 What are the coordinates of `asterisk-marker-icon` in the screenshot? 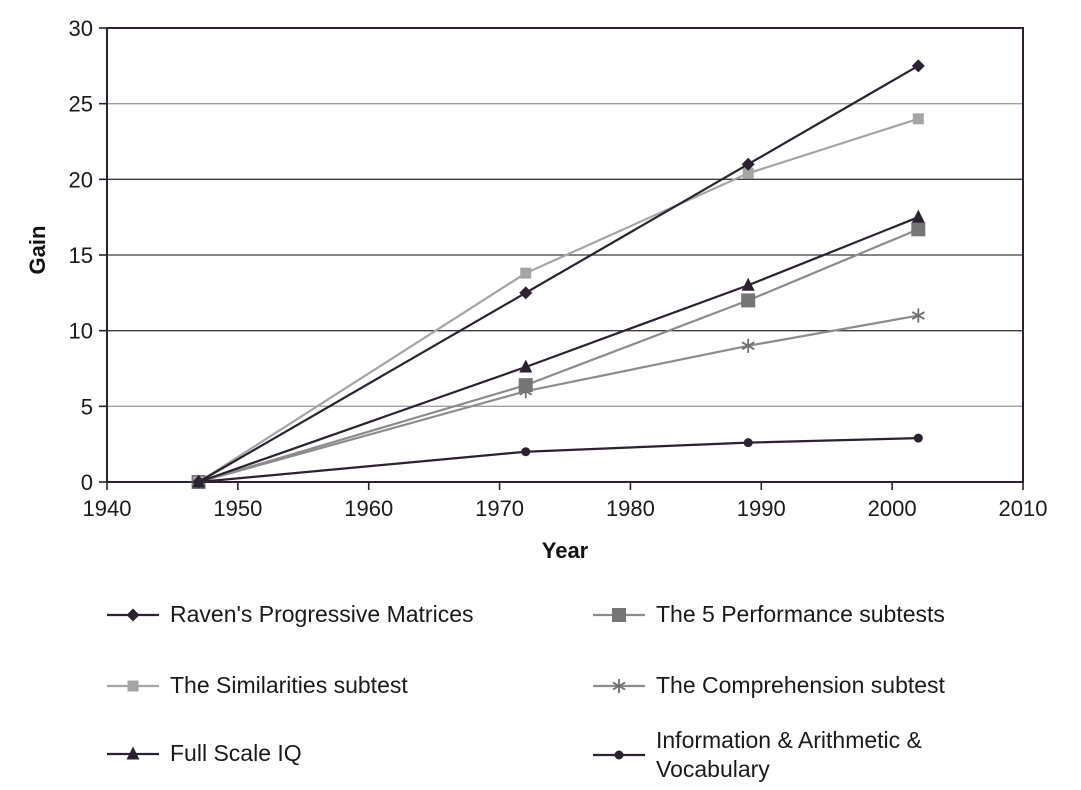 It's located at (619, 686).